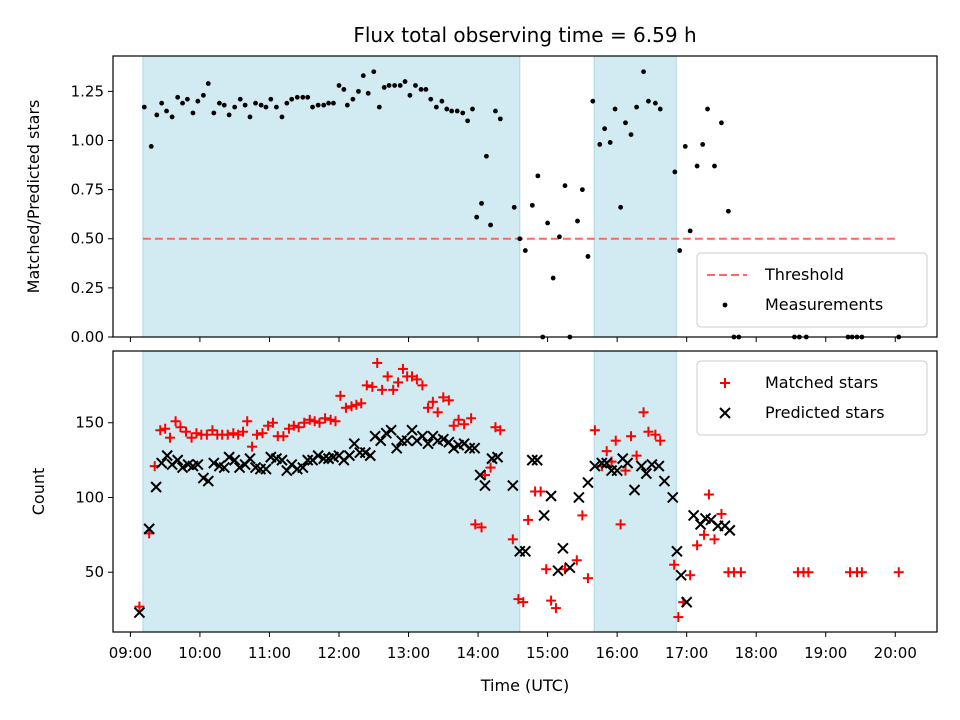  What do you see at coordinates (547, 653) in the screenshot?
I see `x-tick-label: 15:00` at bounding box center [547, 653].